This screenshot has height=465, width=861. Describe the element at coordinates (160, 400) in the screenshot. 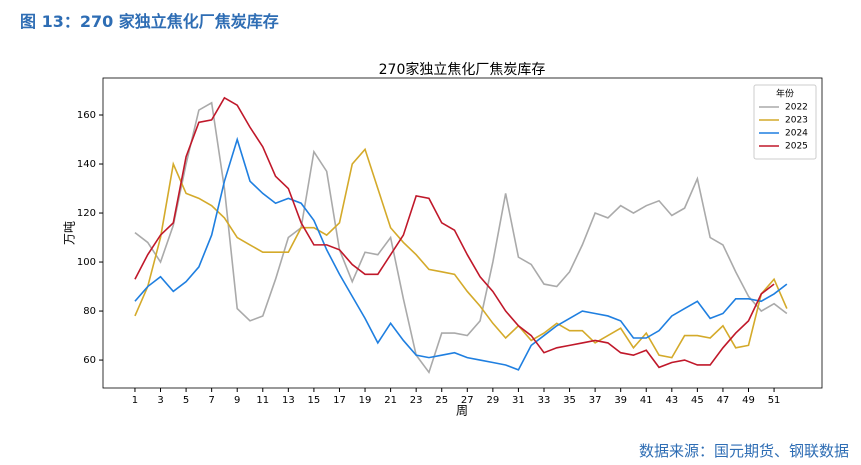

I see `x-tick-label: 3` at that location.